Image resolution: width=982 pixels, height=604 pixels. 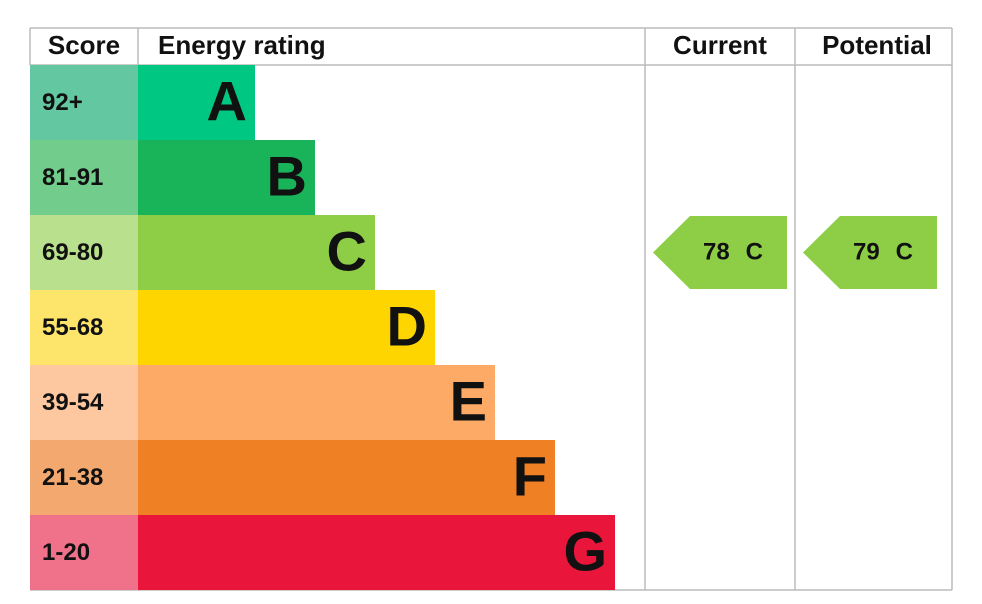 I want to click on rating-label: 79 C, so click(x=883, y=252).